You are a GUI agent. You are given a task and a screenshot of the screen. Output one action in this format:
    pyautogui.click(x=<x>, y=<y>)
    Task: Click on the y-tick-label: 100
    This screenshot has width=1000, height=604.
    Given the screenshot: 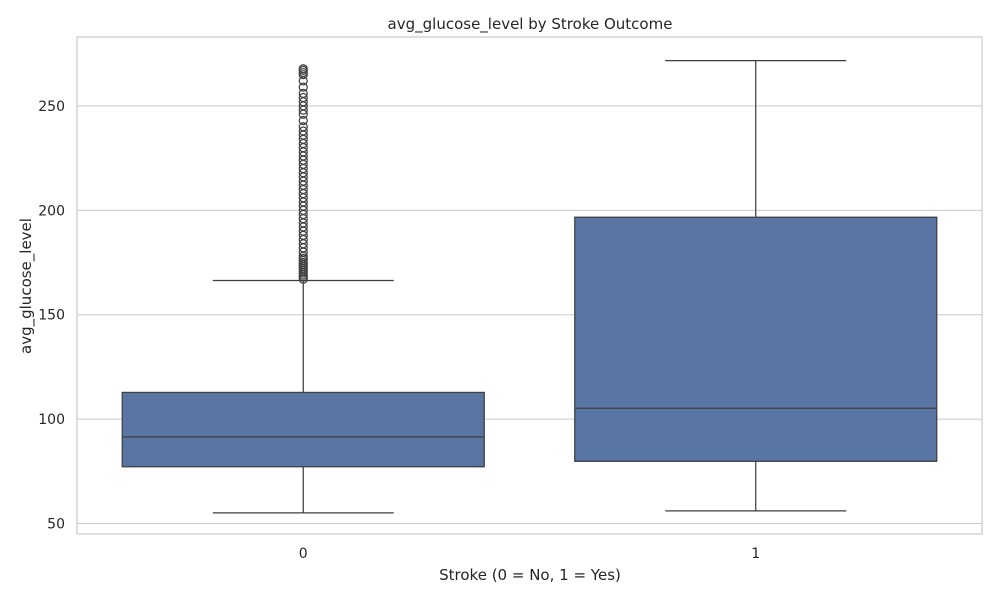 What is the action you would take?
    pyautogui.click(x=51, y=420)
    